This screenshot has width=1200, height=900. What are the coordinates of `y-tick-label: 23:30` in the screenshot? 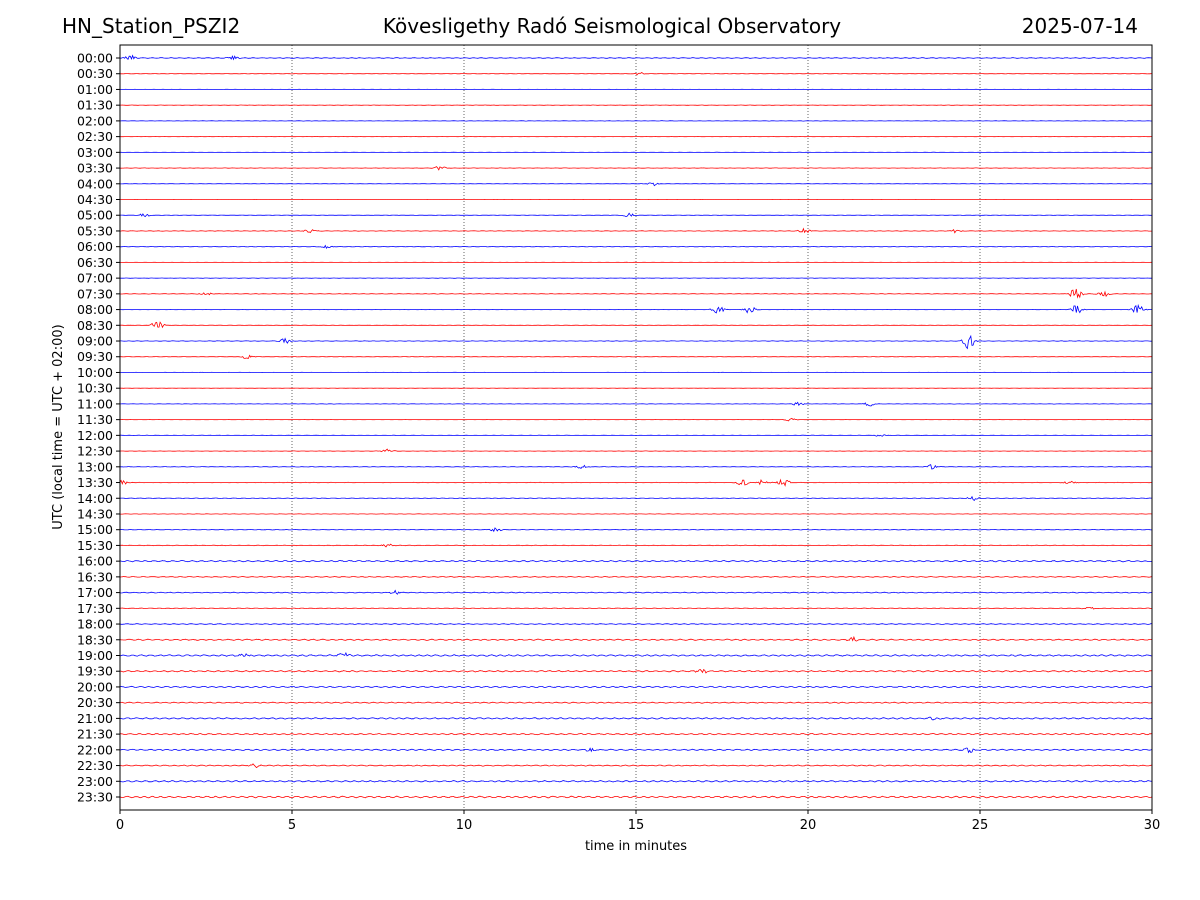 It's located at (95, 797).